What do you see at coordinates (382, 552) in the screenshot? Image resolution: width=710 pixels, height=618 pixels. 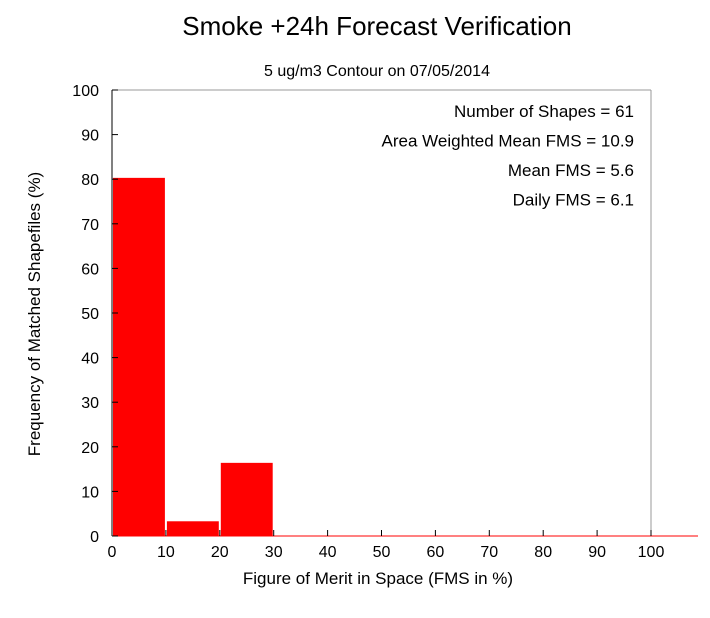 I see `x-tick-label-50: 50` at bounding box center [382, 552].